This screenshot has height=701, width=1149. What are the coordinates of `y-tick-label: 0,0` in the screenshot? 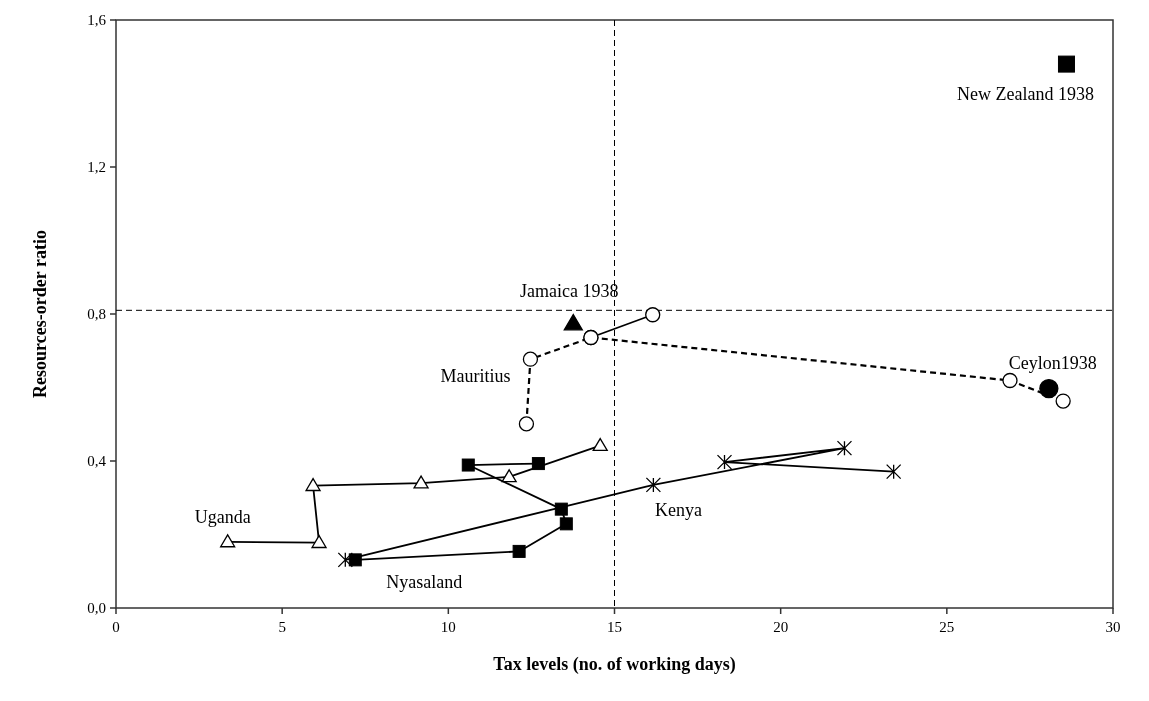 It's located at (96, 608).